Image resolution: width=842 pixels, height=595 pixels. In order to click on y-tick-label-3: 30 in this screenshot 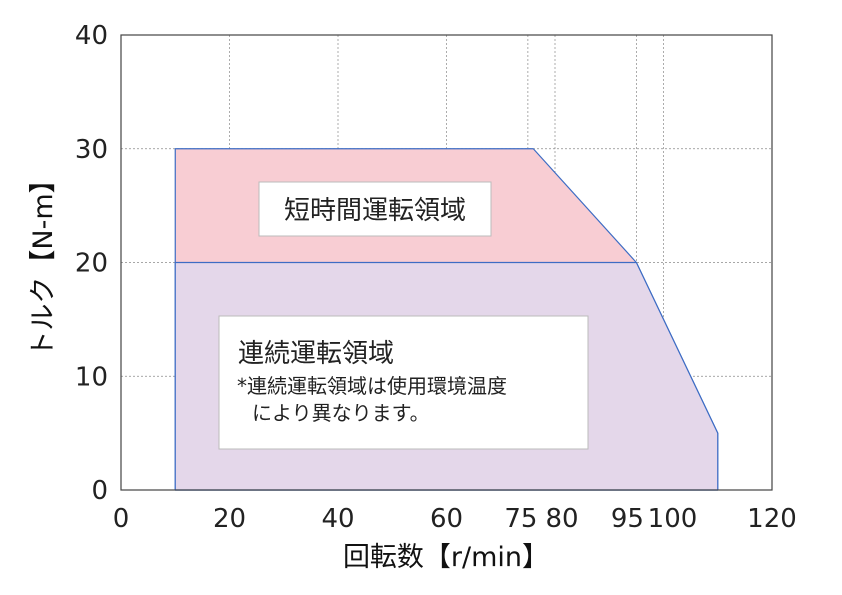, I will do `click(91, 150)`.